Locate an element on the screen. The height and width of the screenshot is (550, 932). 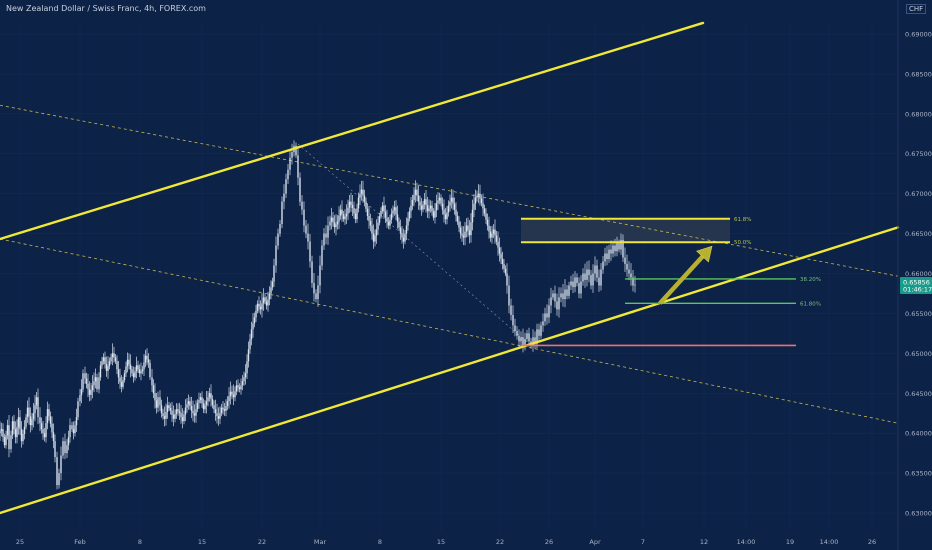
time-tick-label: 14:00 is located at coordinates (746, 542).